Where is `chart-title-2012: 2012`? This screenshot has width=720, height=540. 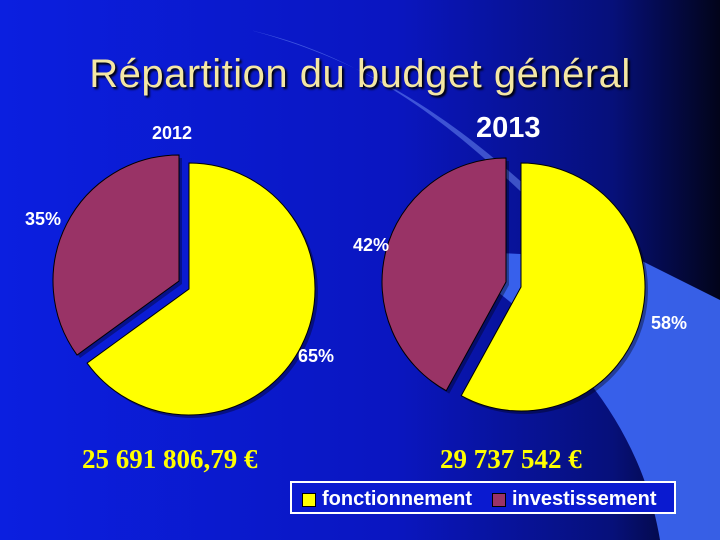 chart-title-2012: 2012 is located at coordinates (172, 133).